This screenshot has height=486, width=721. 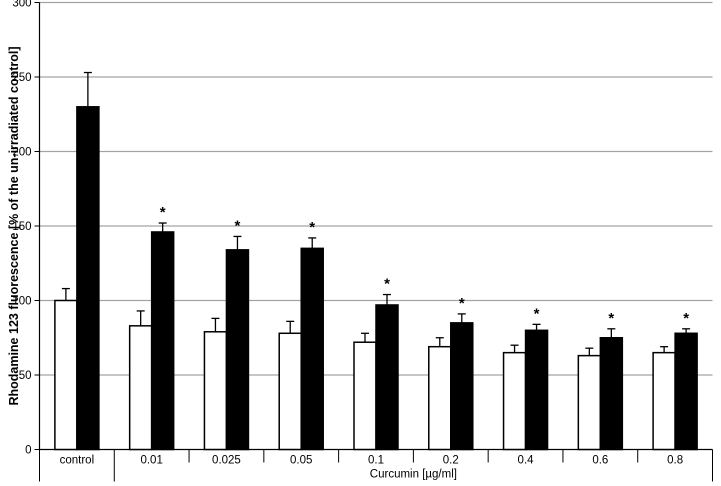 What do you see at coordinates (28, 451) in the screenshot?
I see `y-tick-label: 0` at bounding box center [28, 451].